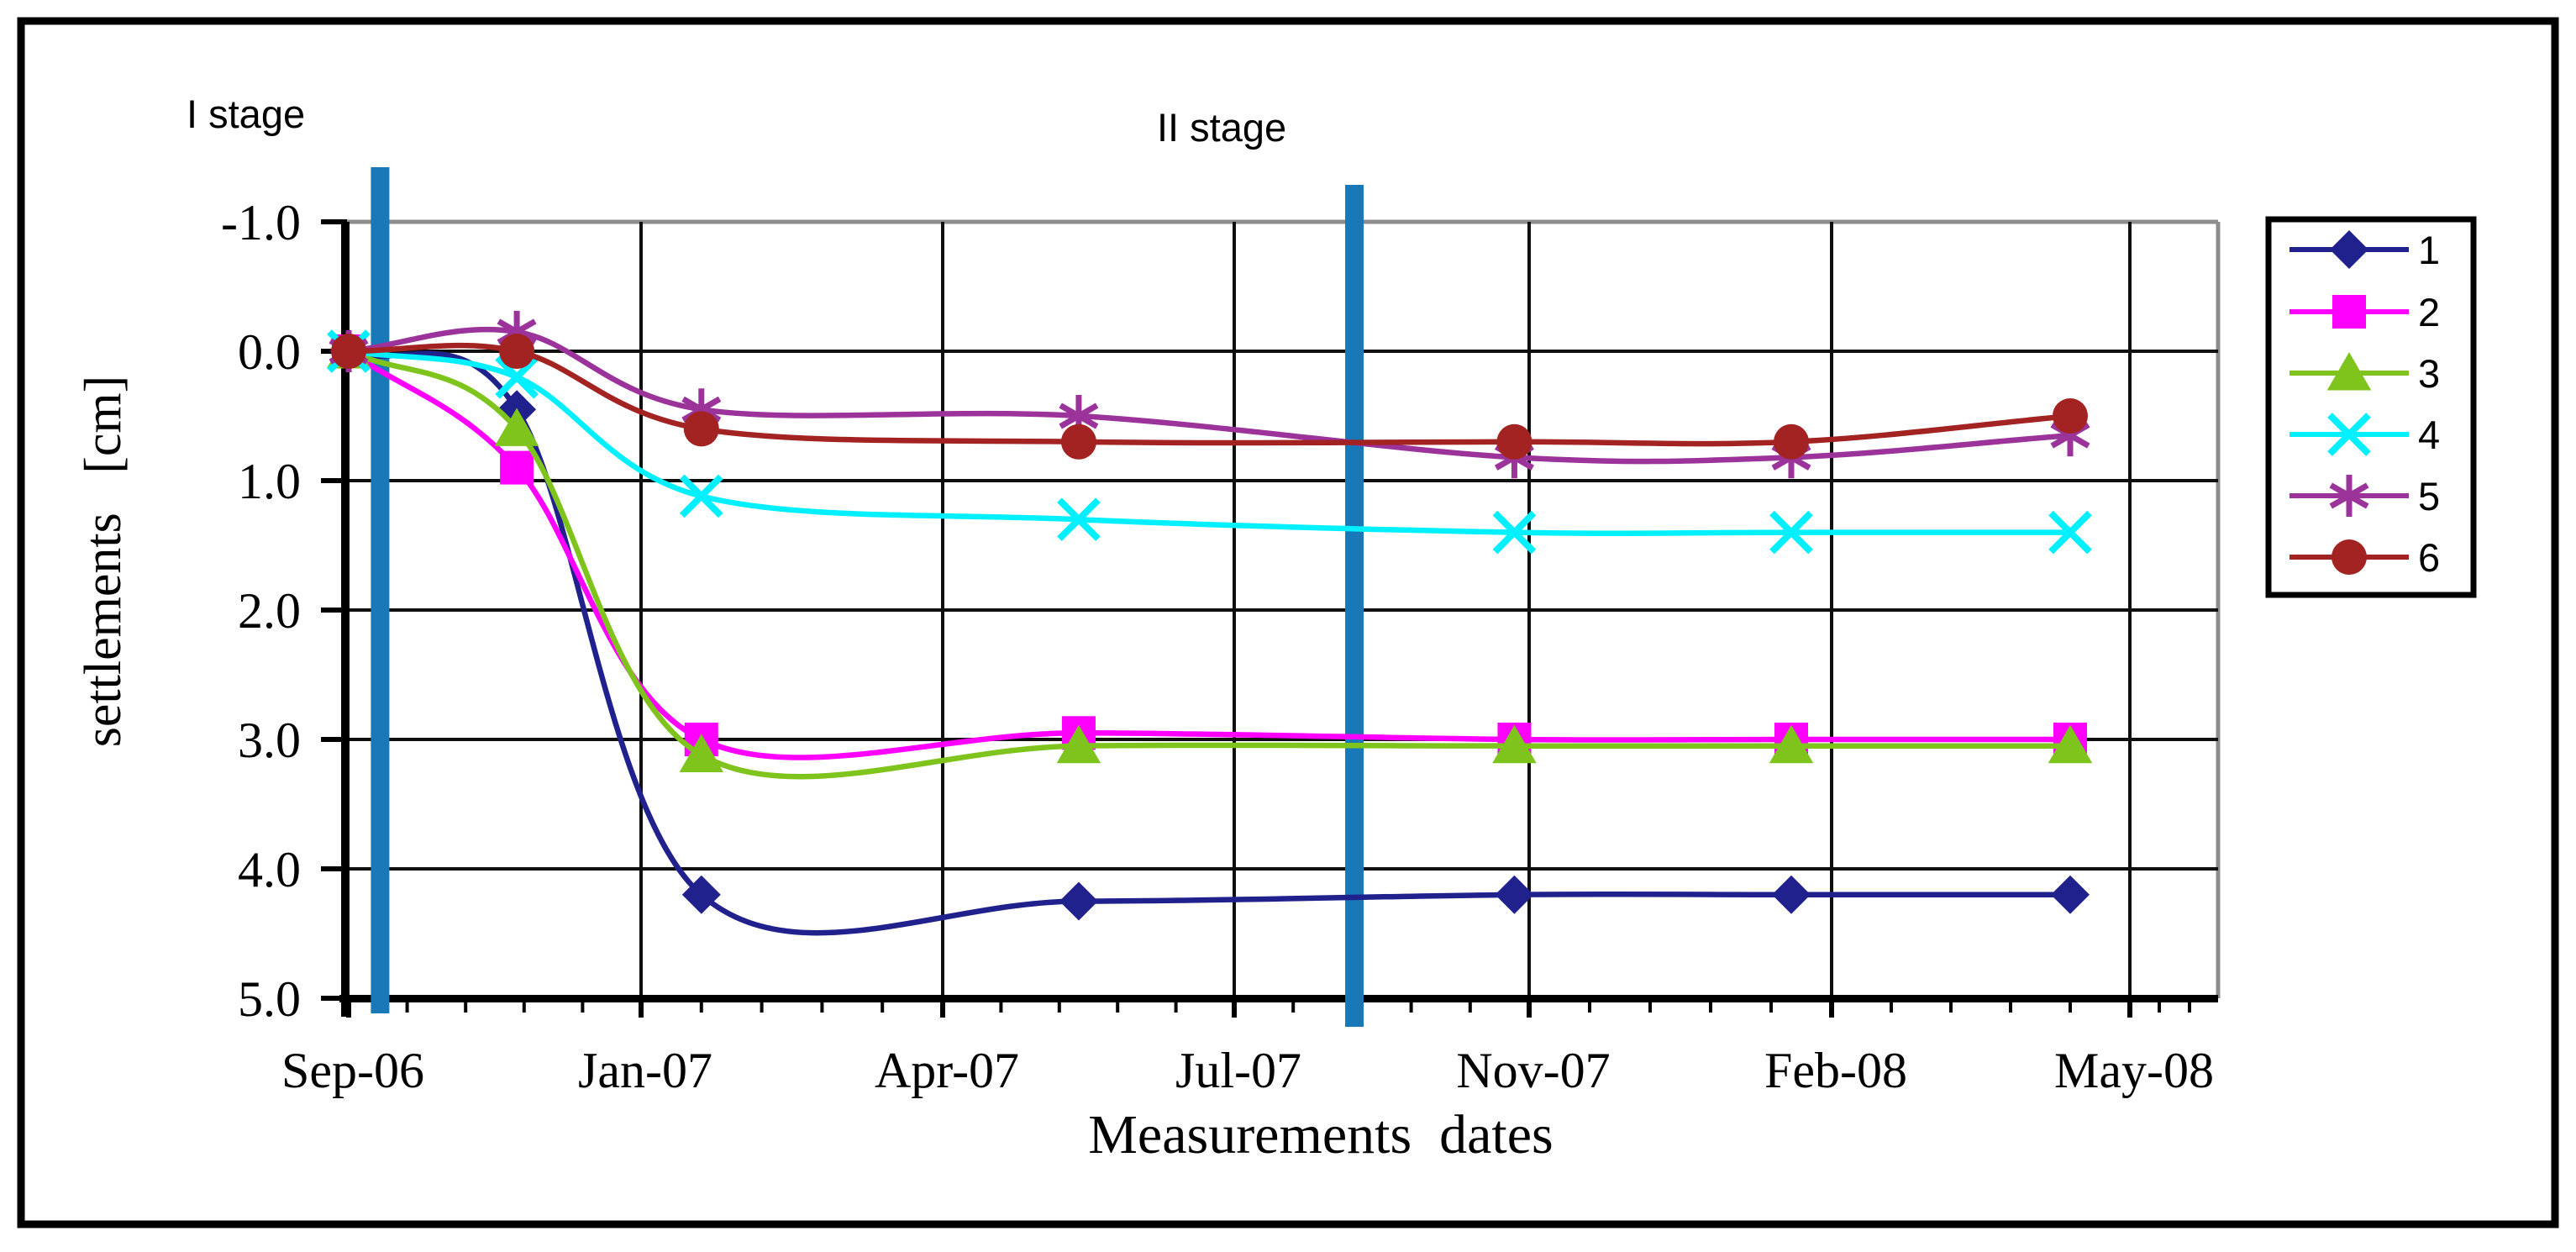 This screenshot has width=2576, height=1252. Describe the element at coordinates (2349, 495) in the screenshot. I see `legend-5-marker-asterisk` at that location.